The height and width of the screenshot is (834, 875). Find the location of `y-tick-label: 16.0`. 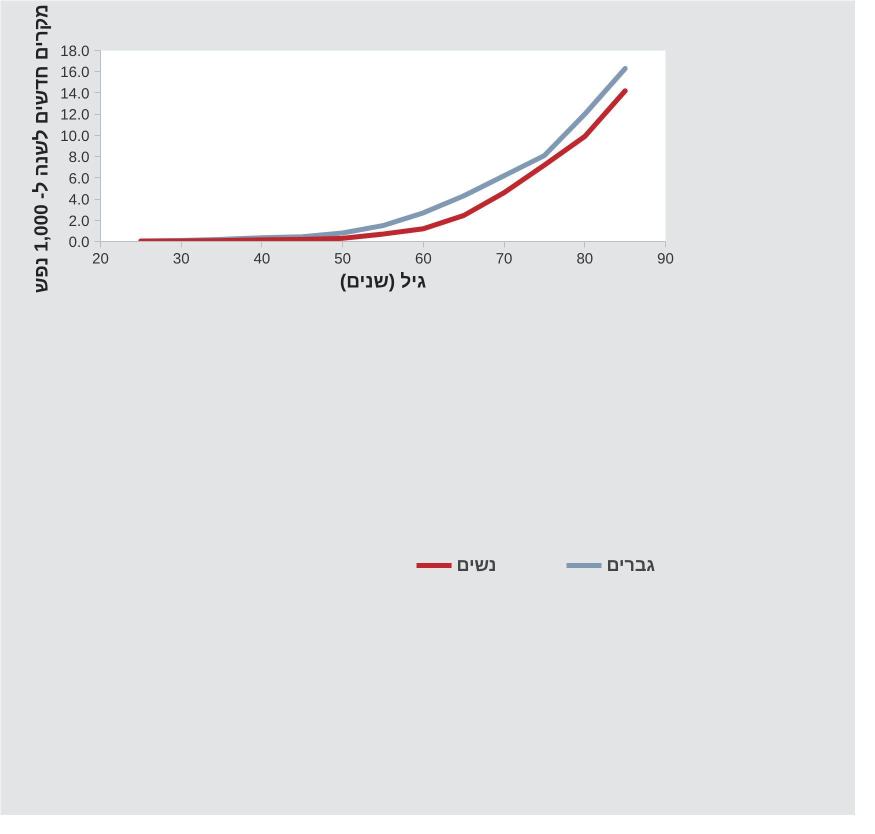

y-tick-label: 16.0 is located at coordinates (75, 73).